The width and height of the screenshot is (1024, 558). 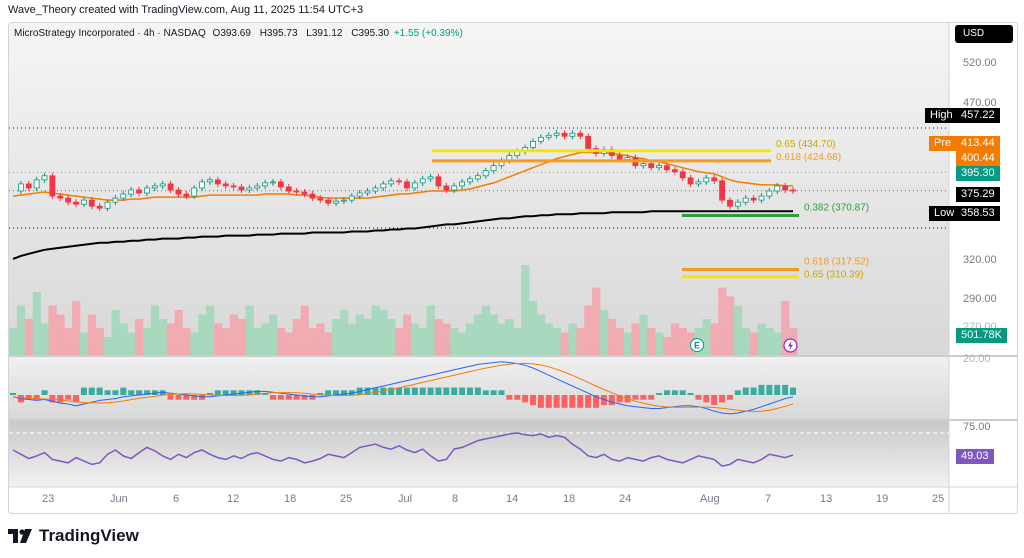 I want to click on tradingview-logo-icon, so click(x=20, y=536).